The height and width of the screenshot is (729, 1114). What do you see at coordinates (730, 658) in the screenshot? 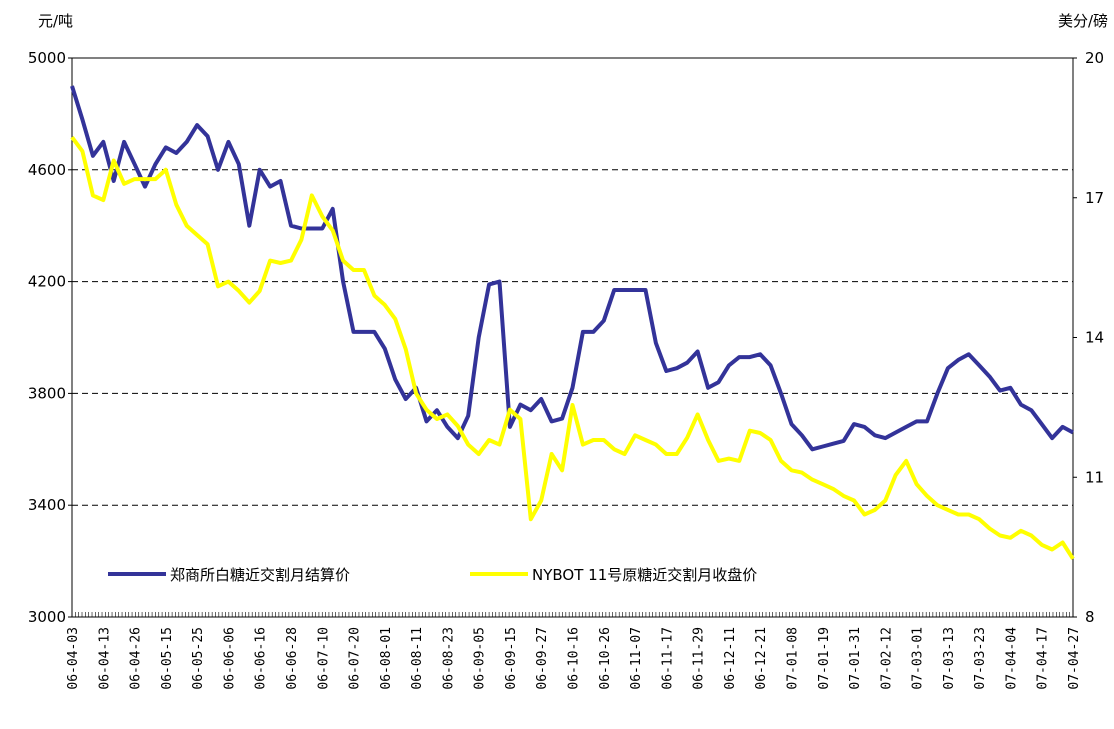
I see `x-tick-label: 06-12-11` at bounding box center [730, 658].